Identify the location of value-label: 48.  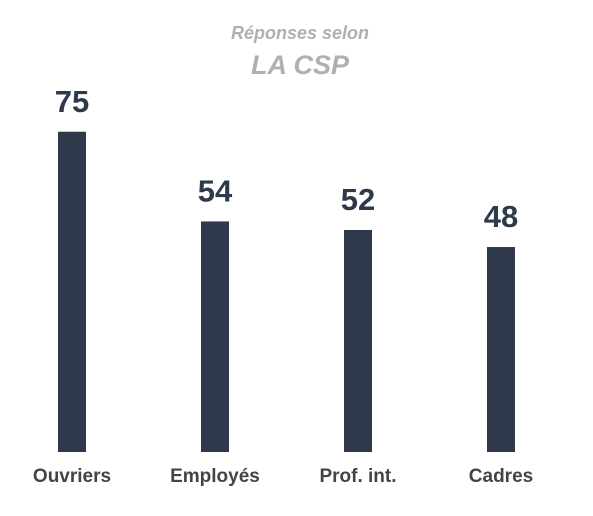
(501, 216).